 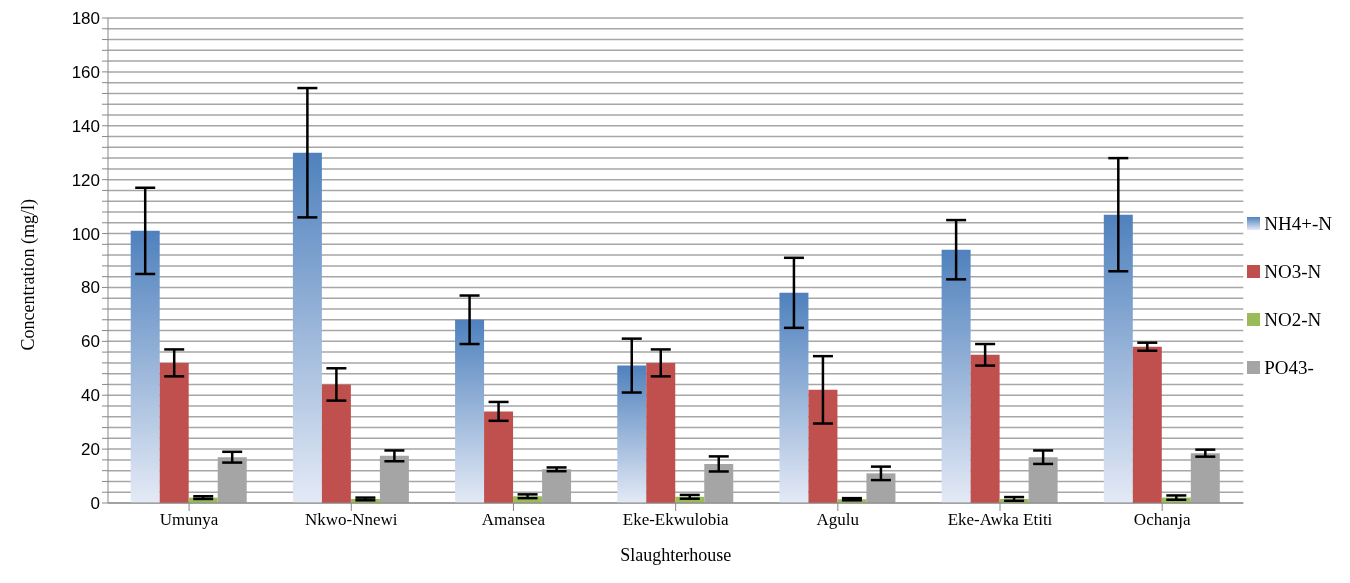 What do you see at coordinates (838, 520) in the screenshot?
I see `x-tick-label: Agulu` at bounding box center [838, 520].